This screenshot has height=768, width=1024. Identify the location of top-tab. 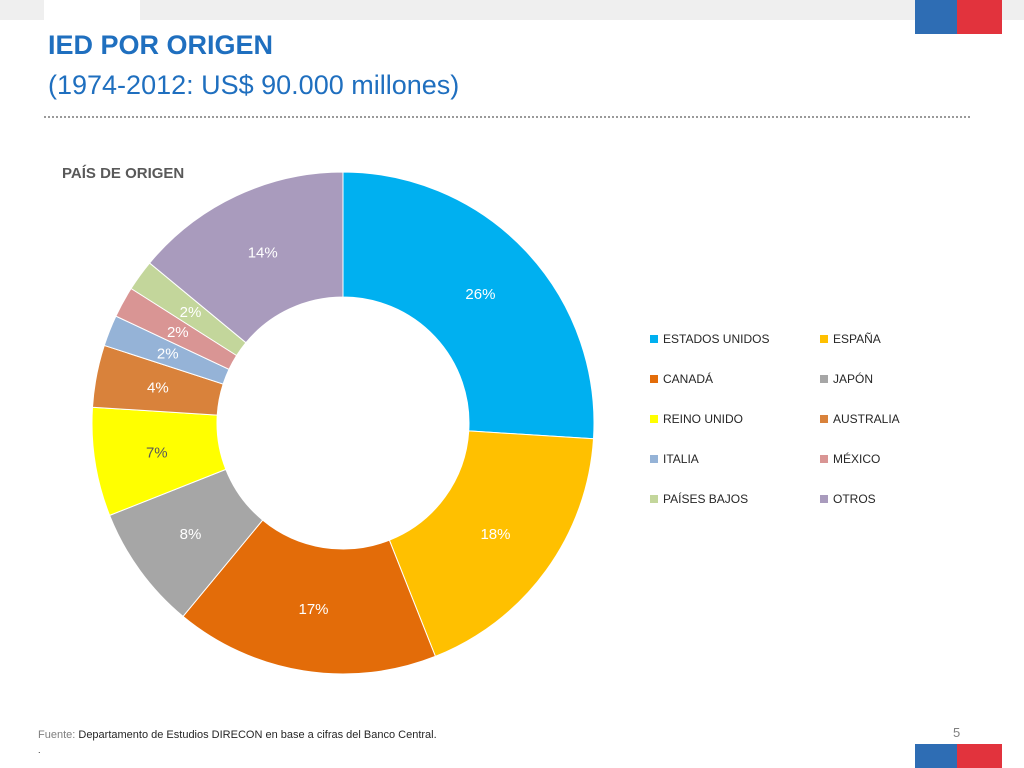
(92, 10).